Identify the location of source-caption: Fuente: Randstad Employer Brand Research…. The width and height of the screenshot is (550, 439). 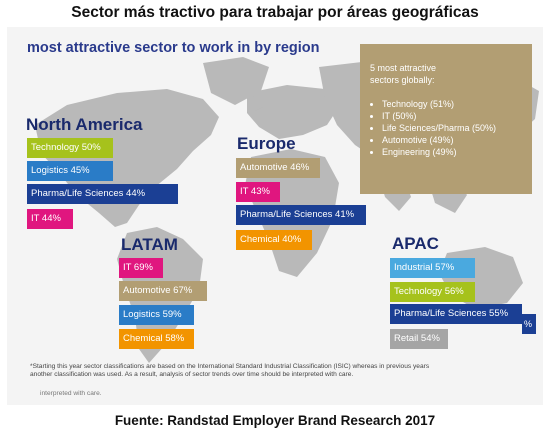
(275, 420).